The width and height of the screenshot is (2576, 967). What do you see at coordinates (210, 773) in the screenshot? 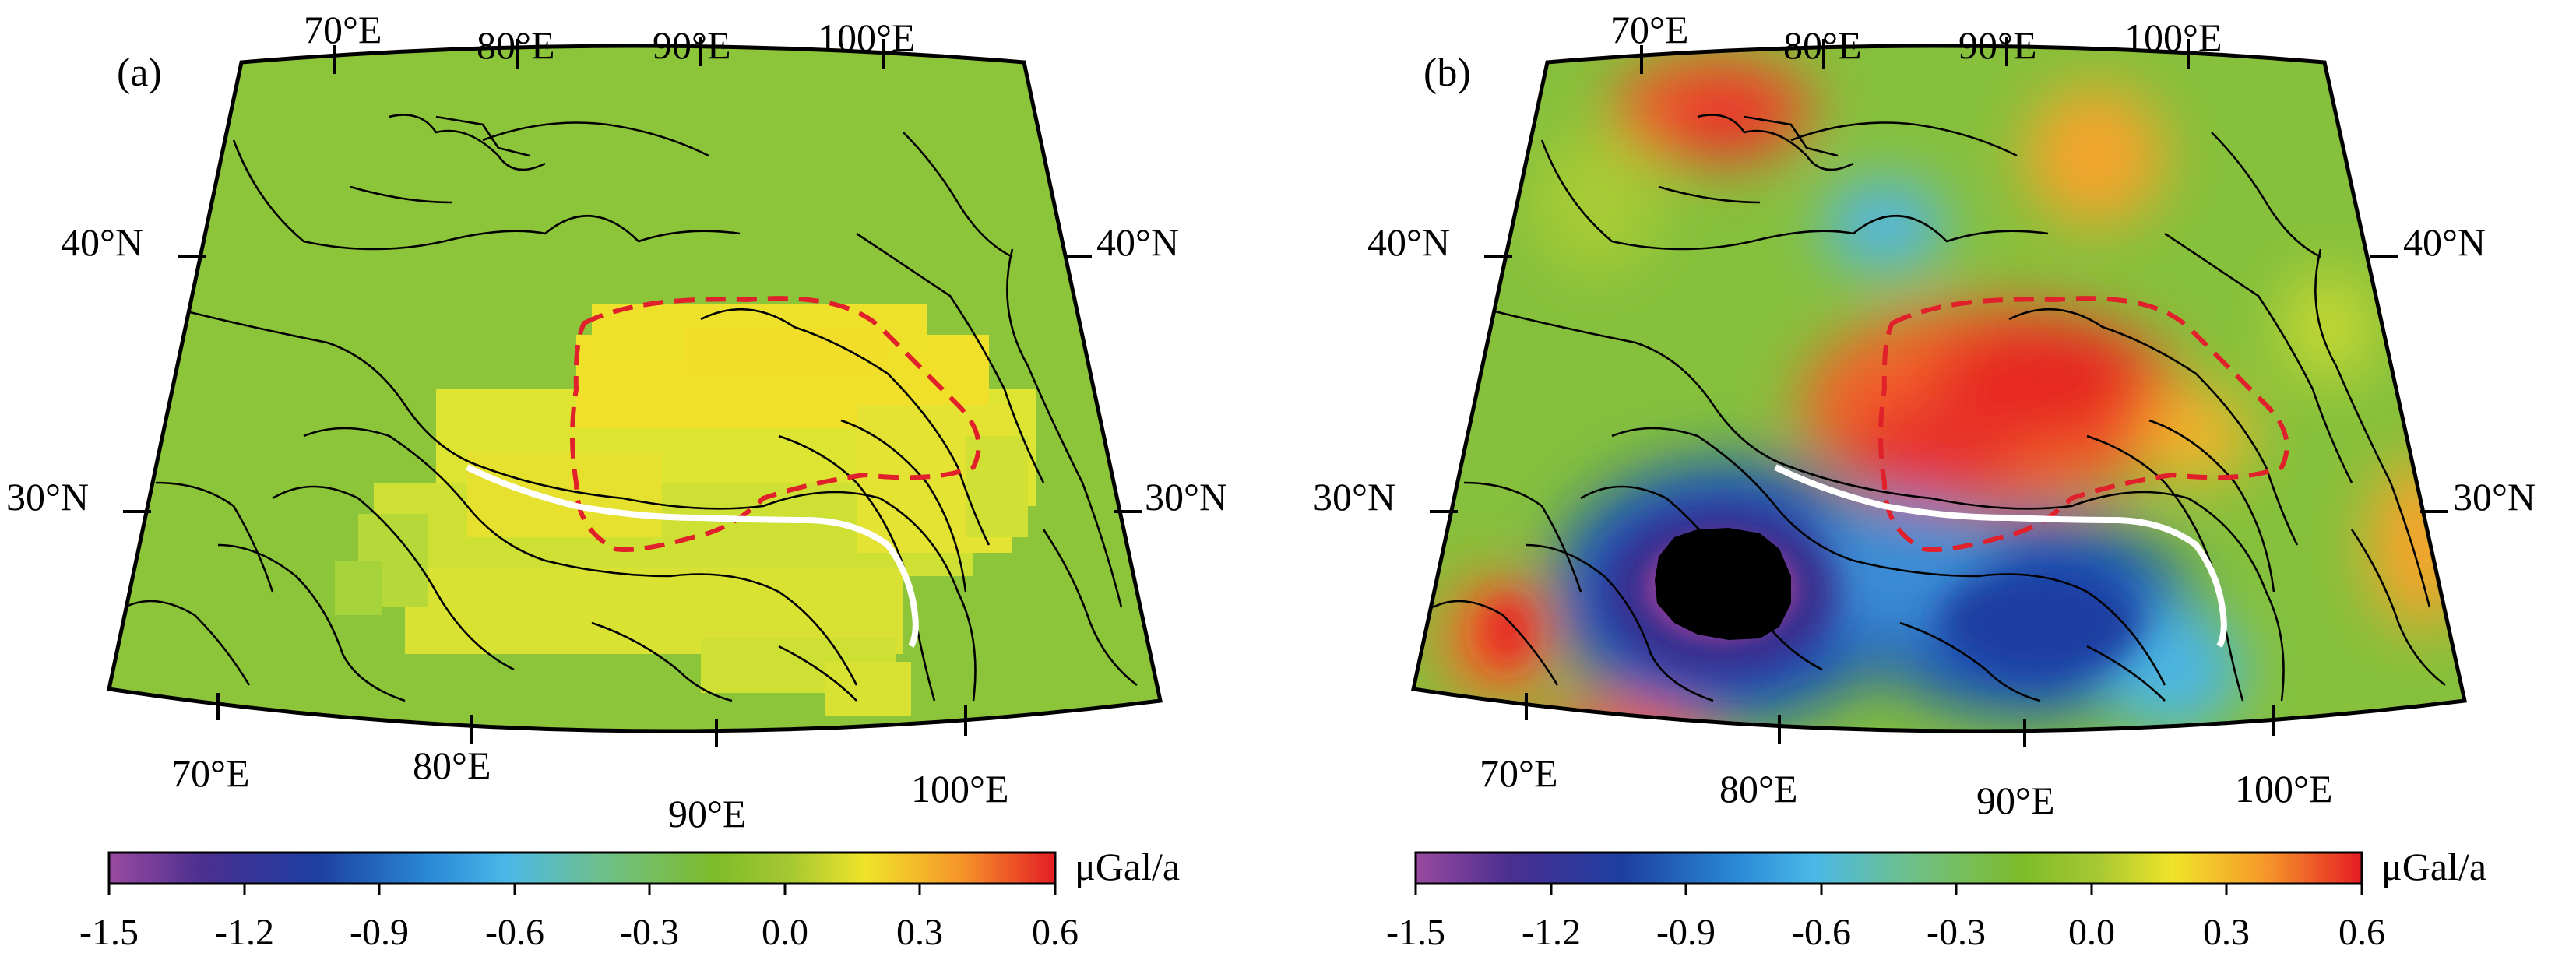
I see `panel-a-lon-bottom-70: 70°E` at bounding box center [210, 773].